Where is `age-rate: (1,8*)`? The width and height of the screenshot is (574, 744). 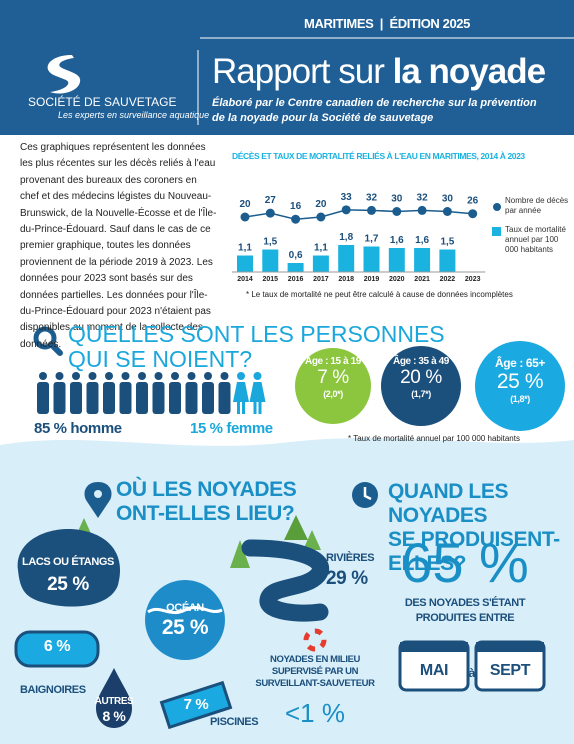
age-rate: (1,8*) is located at coordinates (520, 399).